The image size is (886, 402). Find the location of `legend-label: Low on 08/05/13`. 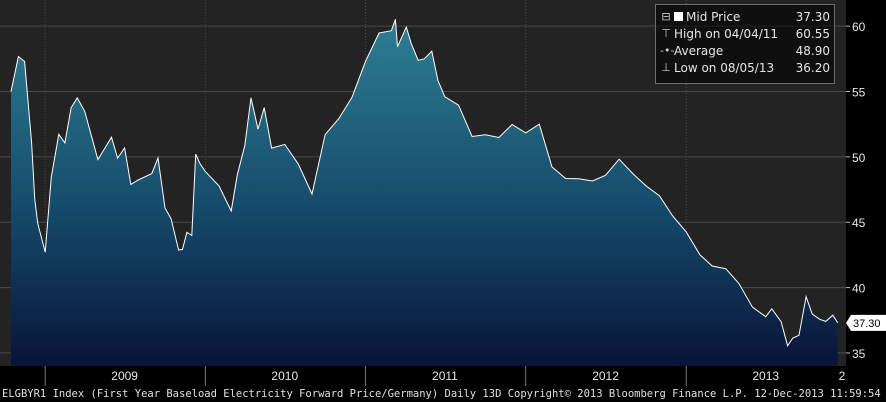

legend-label: Low on 08/05/13 is located at coordinates (724, 68).